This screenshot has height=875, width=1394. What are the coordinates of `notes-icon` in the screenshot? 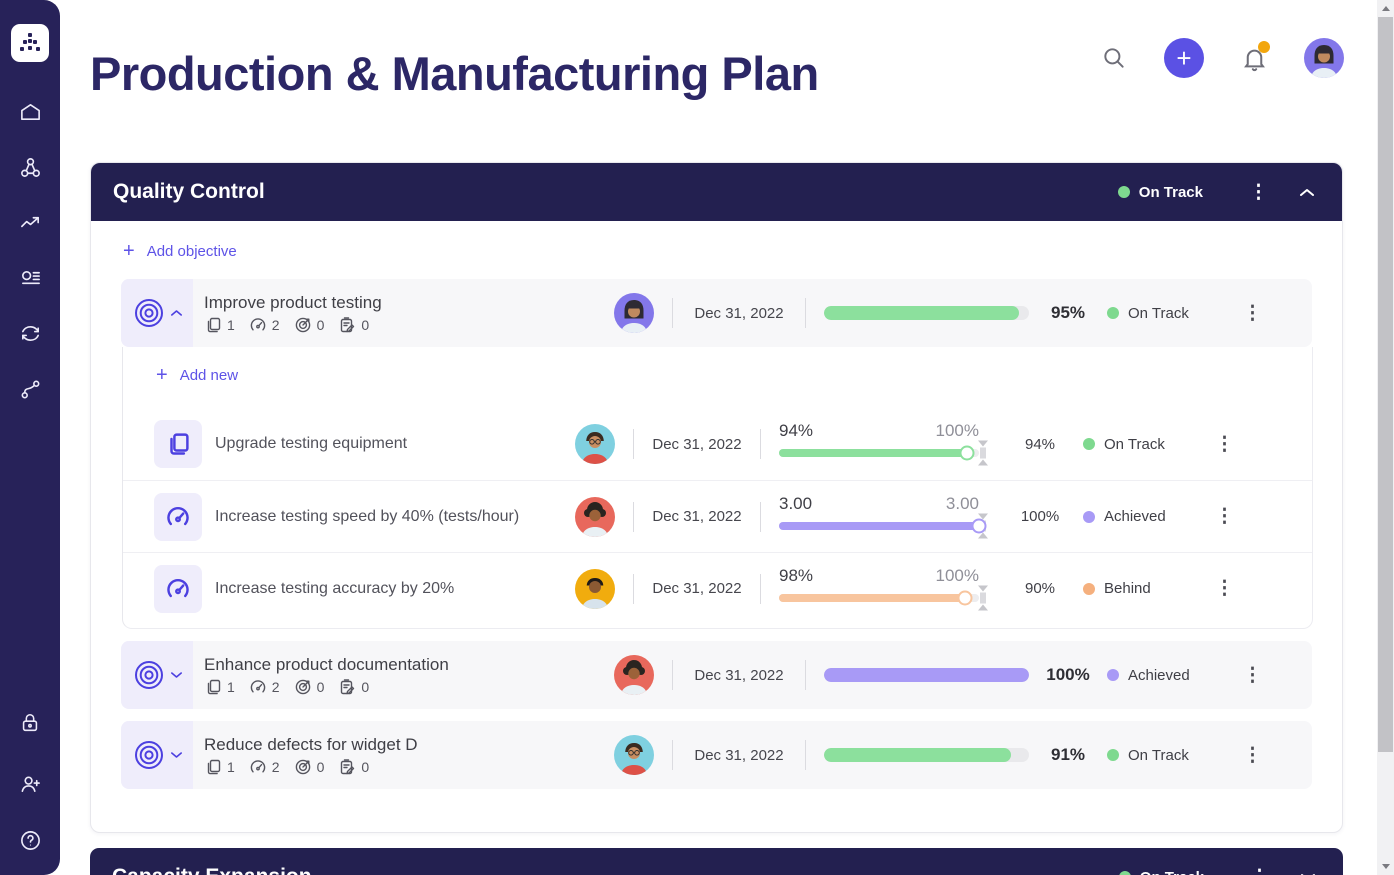 It's located at (348, 686).